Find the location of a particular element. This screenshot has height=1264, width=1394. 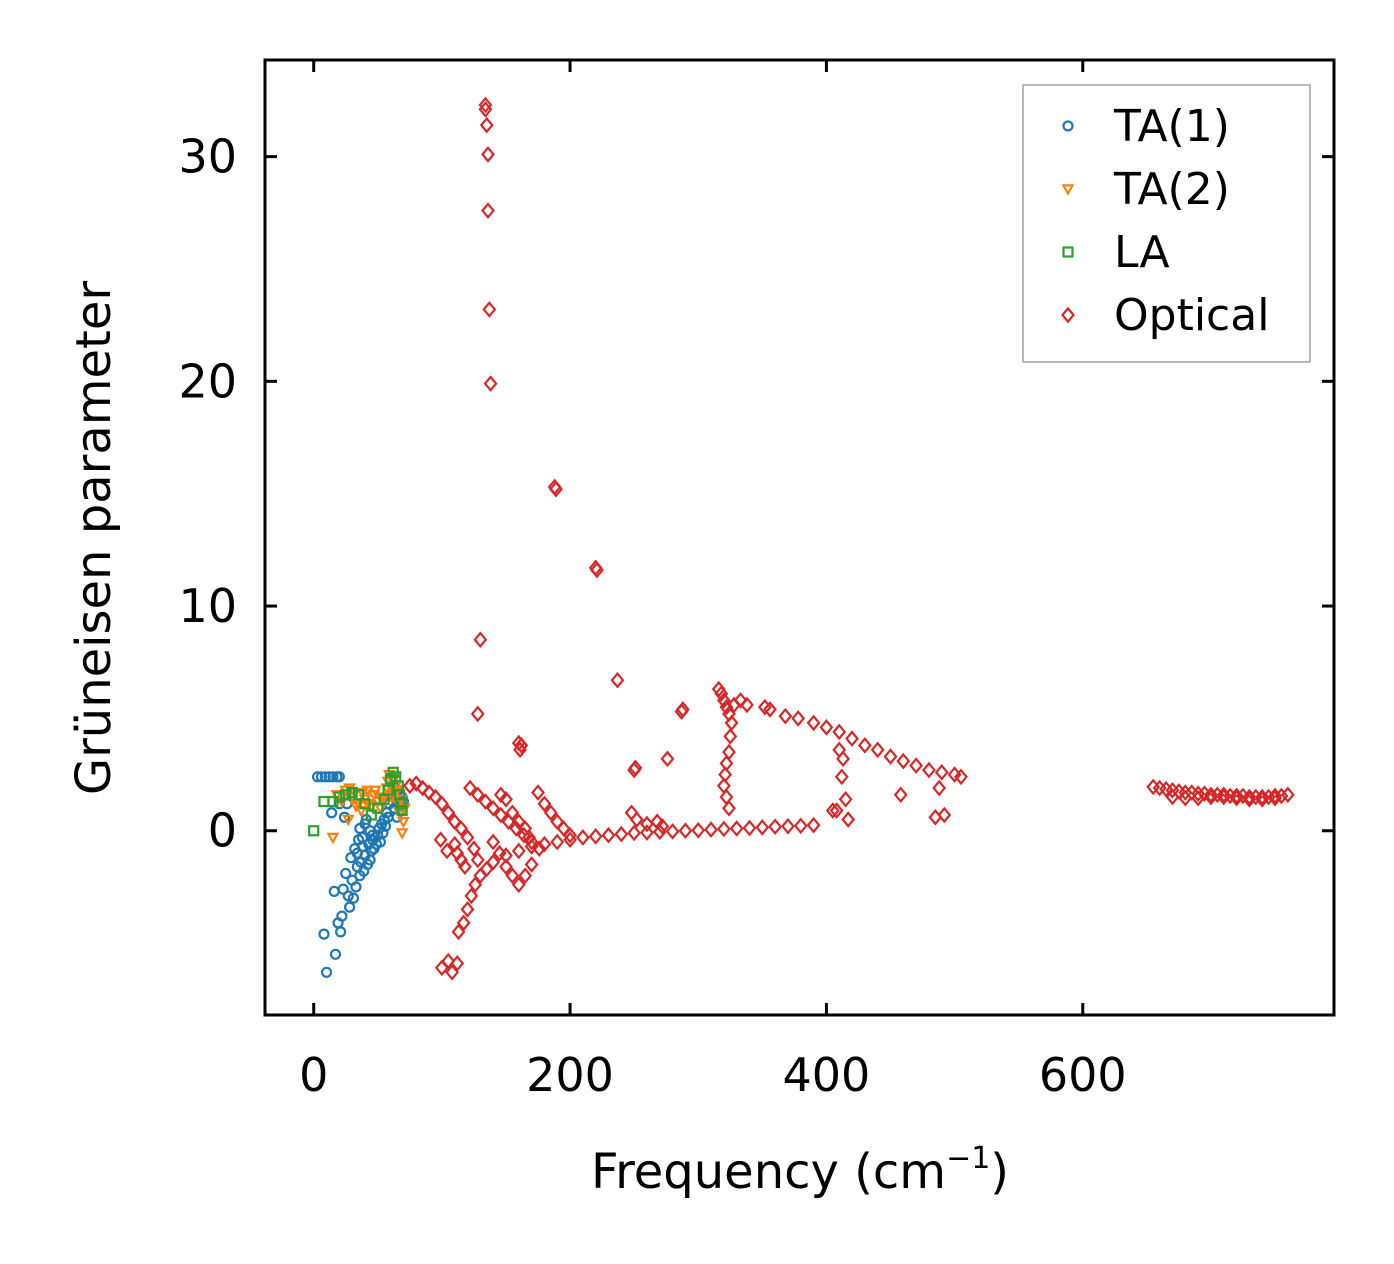

legend: TA(1) TA(2) LA Optical is located at coordinates (1166, 223).